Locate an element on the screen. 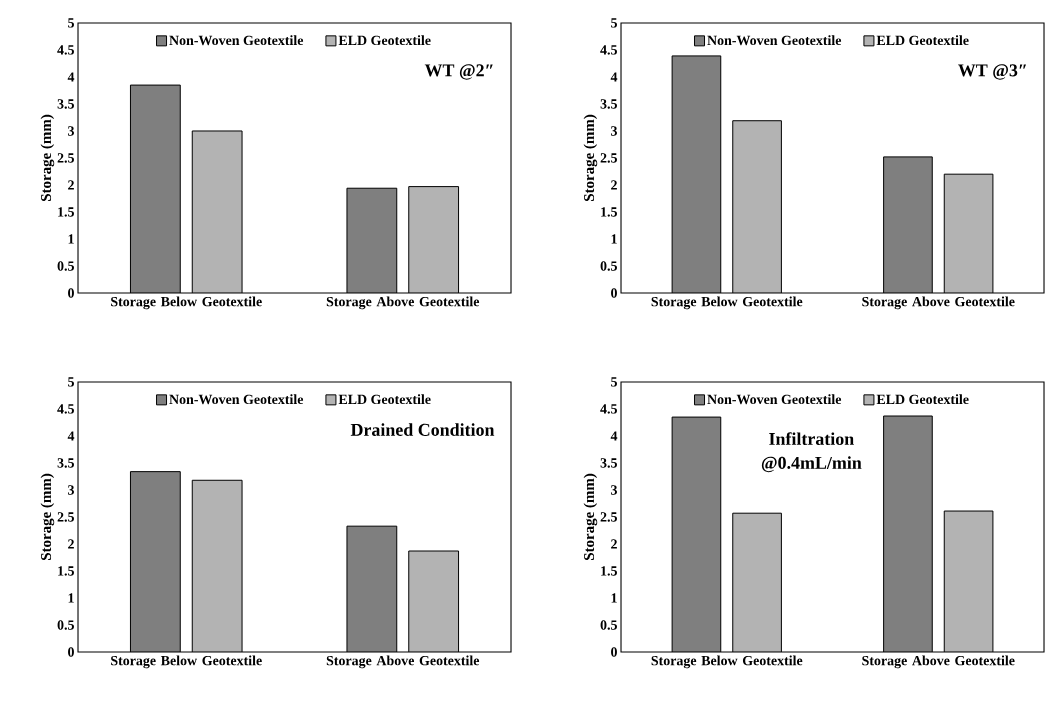  annotation: WT @3″ is located at coordinates (992, 72).